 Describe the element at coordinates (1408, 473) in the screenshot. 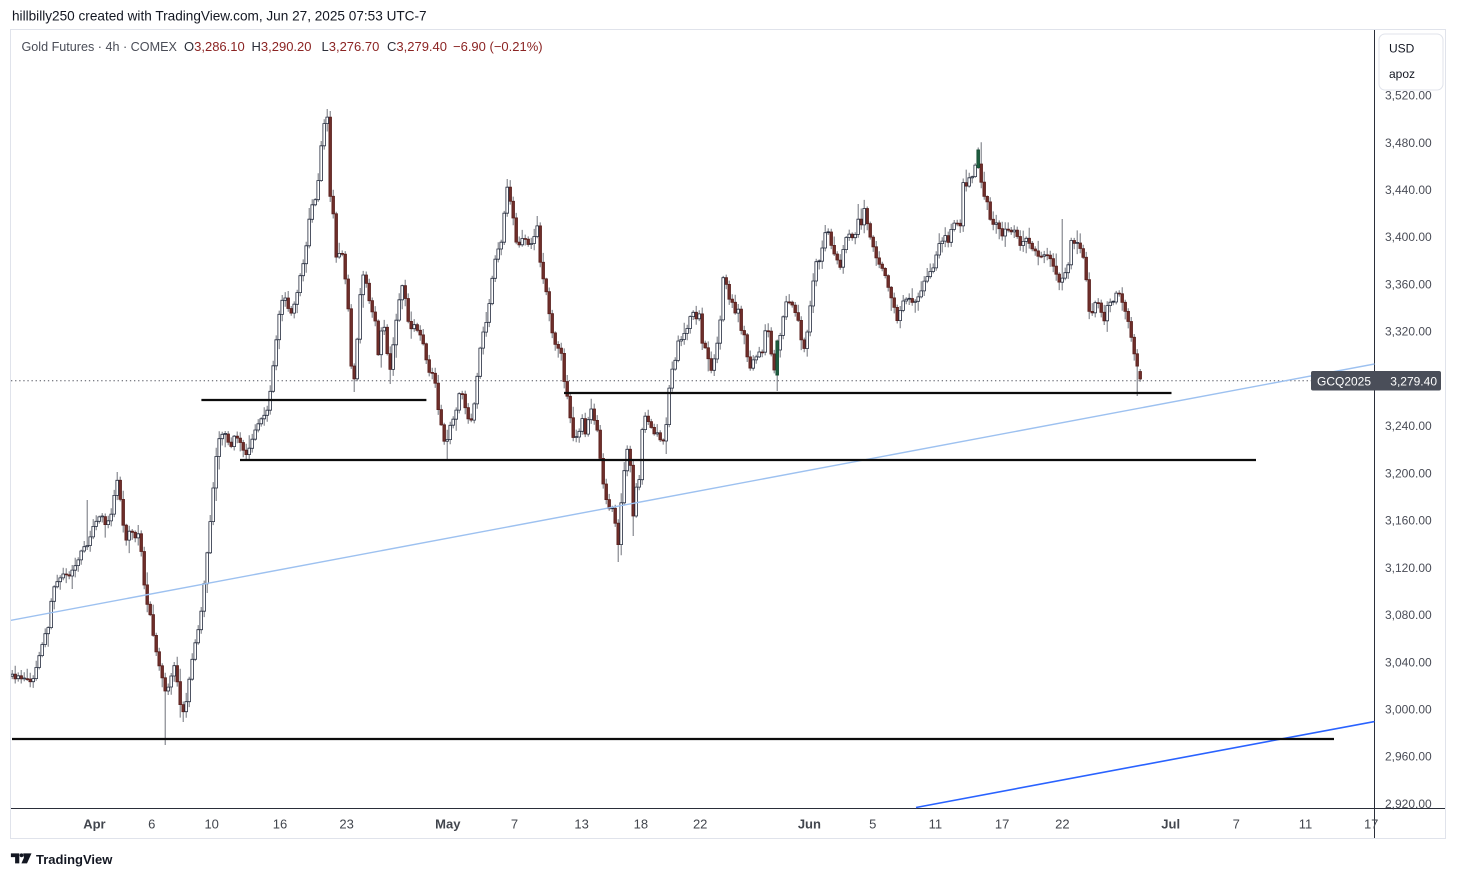

I see `svg-text: 3,200.00` at that location.